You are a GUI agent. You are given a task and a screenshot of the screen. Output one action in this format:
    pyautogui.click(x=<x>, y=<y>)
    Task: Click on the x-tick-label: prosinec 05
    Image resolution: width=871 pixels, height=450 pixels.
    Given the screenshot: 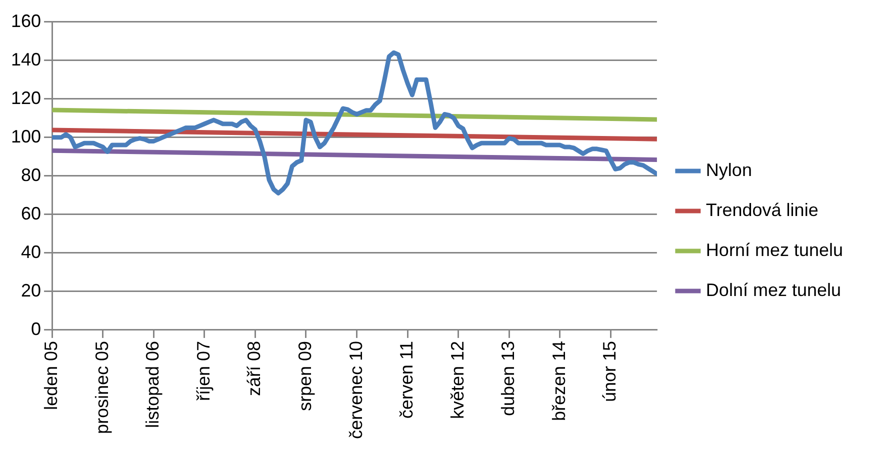 What is the action you would take?
    pyautogui.click(x=102, y=387)
    